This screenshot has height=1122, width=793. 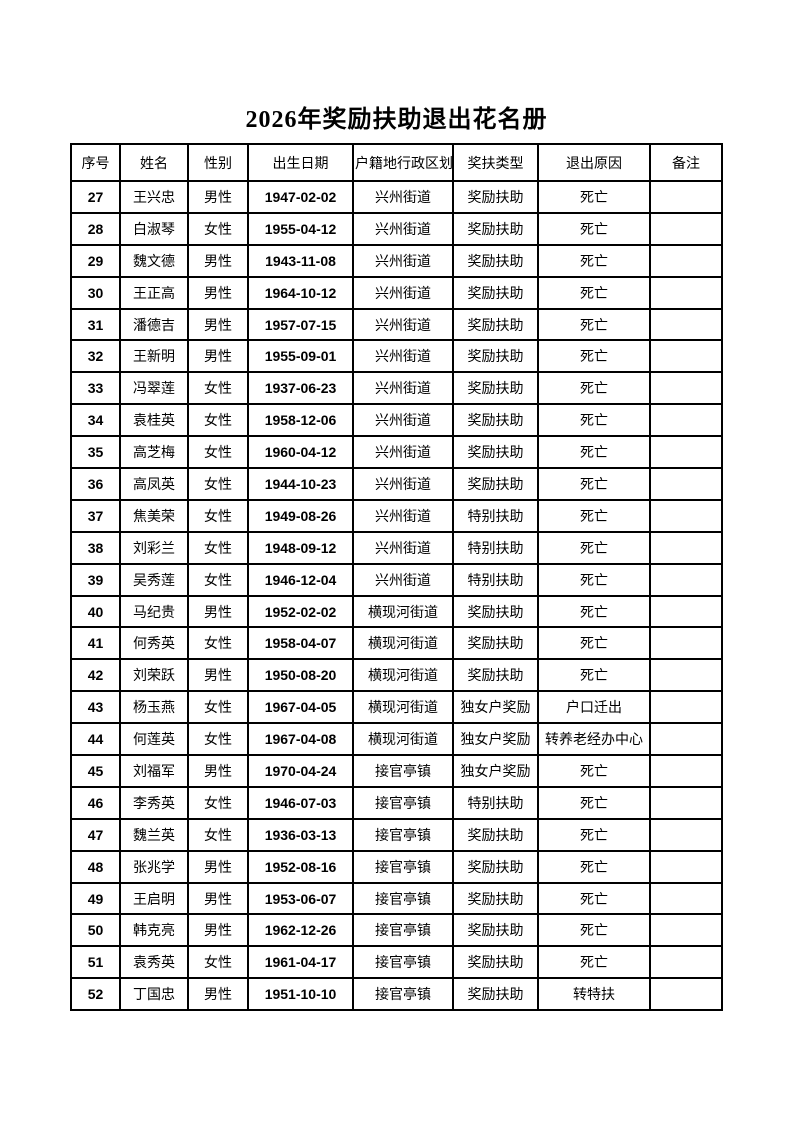 What do you see at coordinates (154, 930) in the screenshot?
I see `cell-name: 韩克亮` at bounding box center [154, 930].